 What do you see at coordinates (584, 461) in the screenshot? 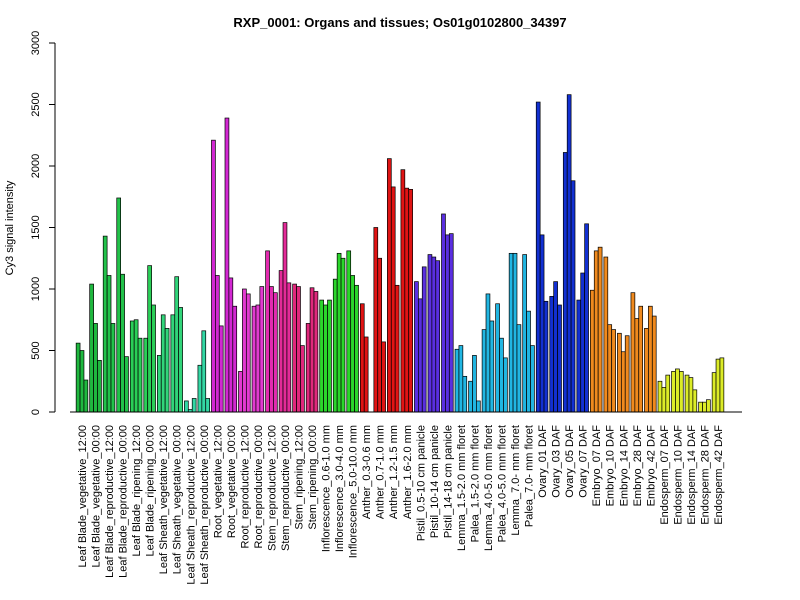
I see `category-label: Ovary_07 DAF` at bounding box center [584, 461].